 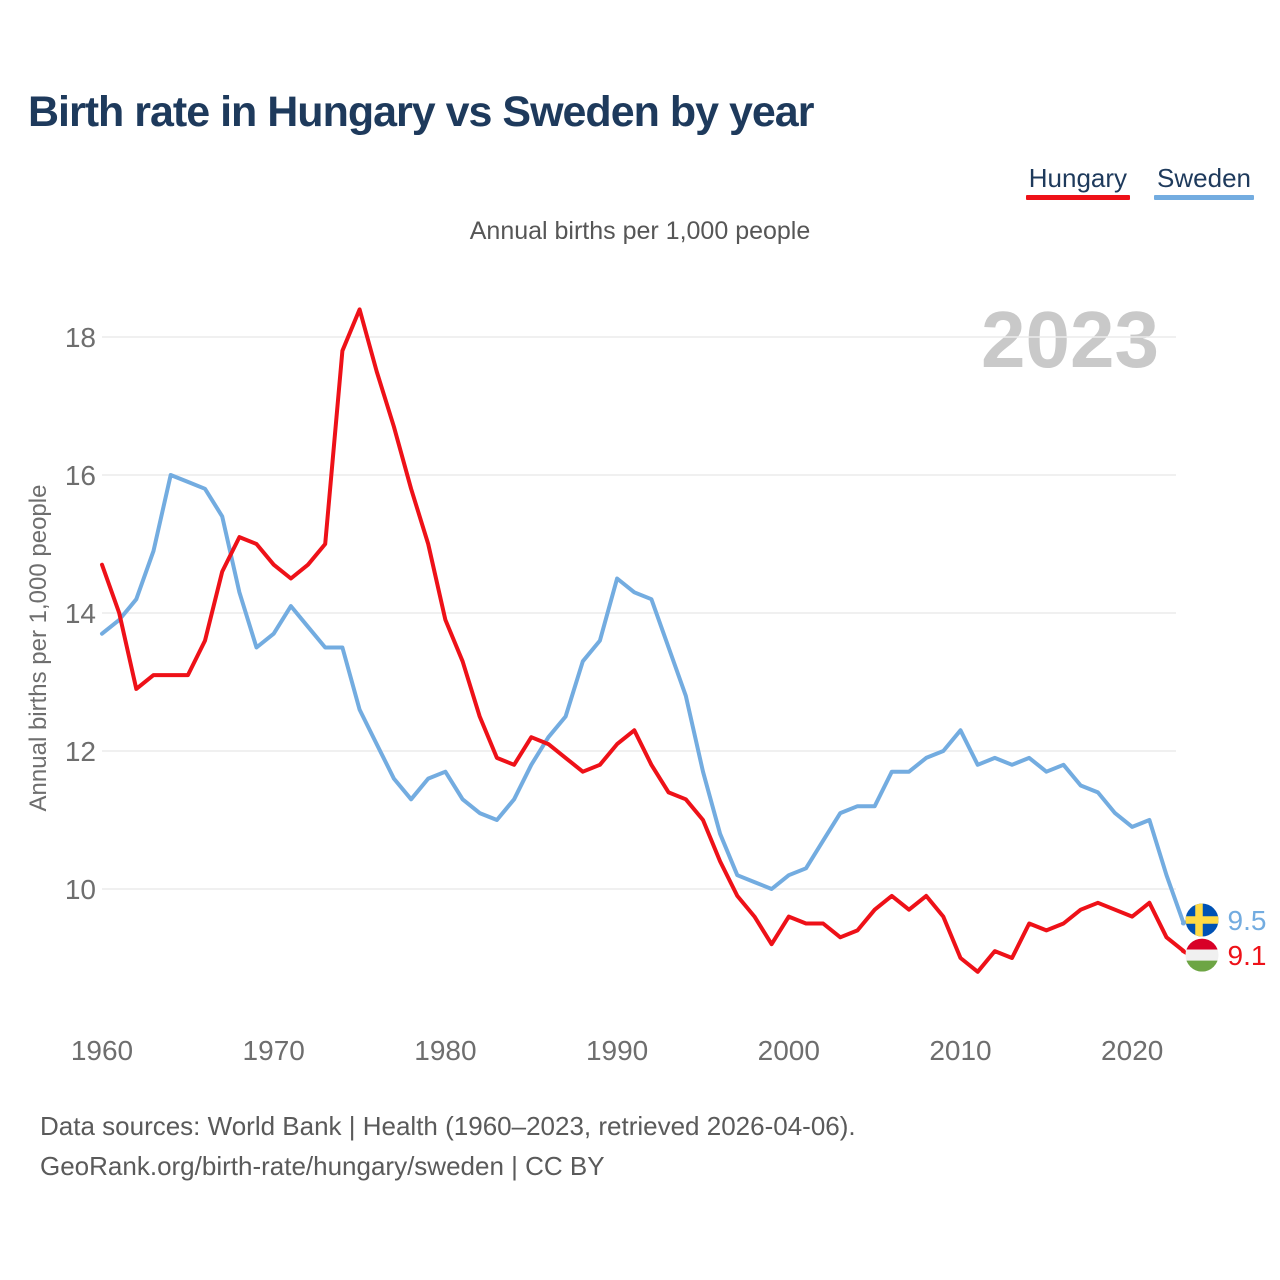 I want to click on sweden-end-value-label: 9.5, so click(x=1247, y=920).